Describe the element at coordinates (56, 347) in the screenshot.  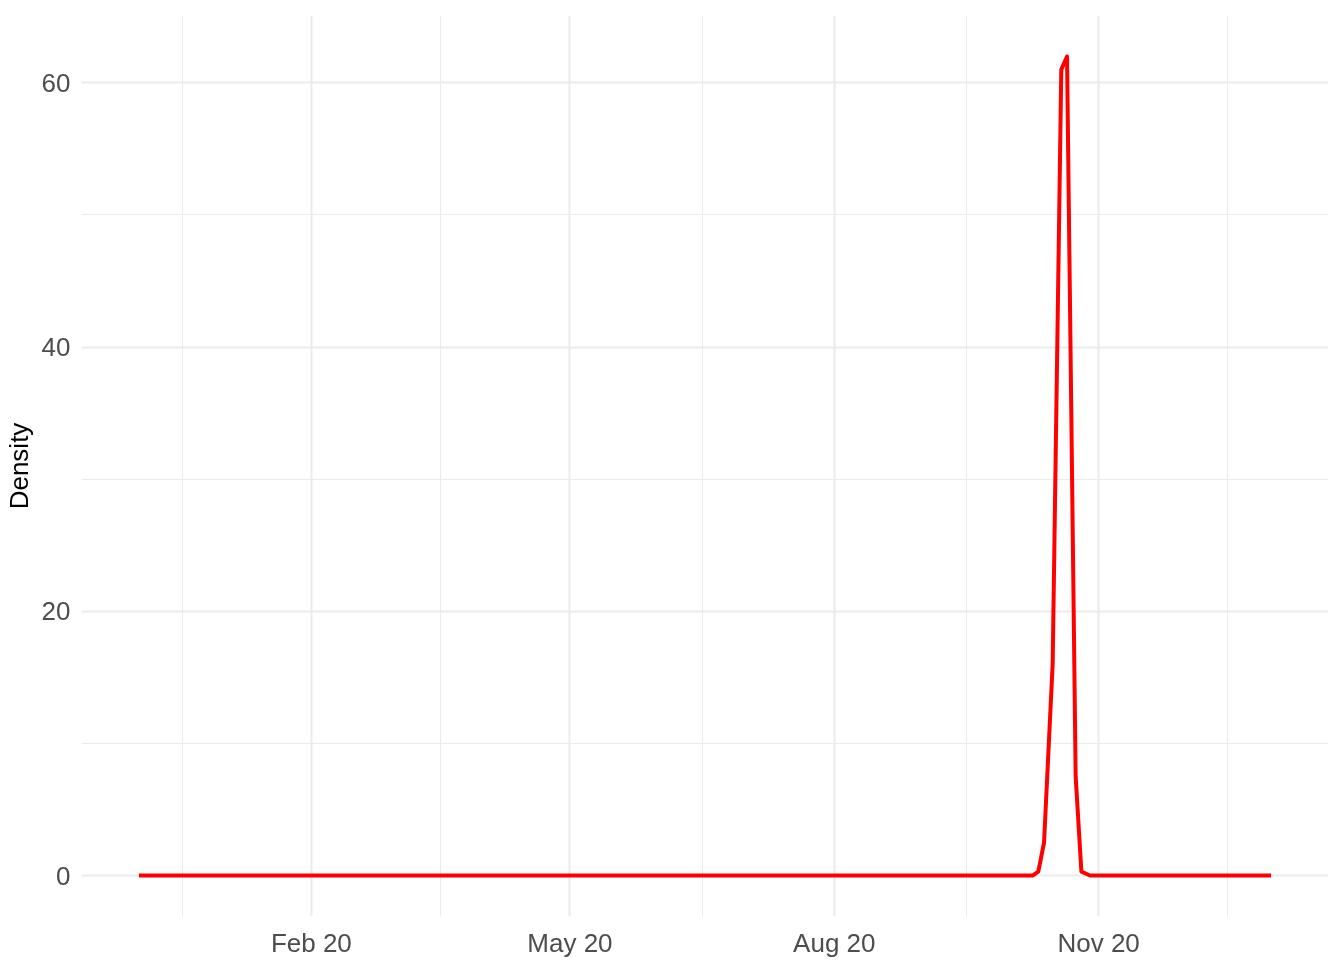
I see `y-tick-label: 40` at that location.